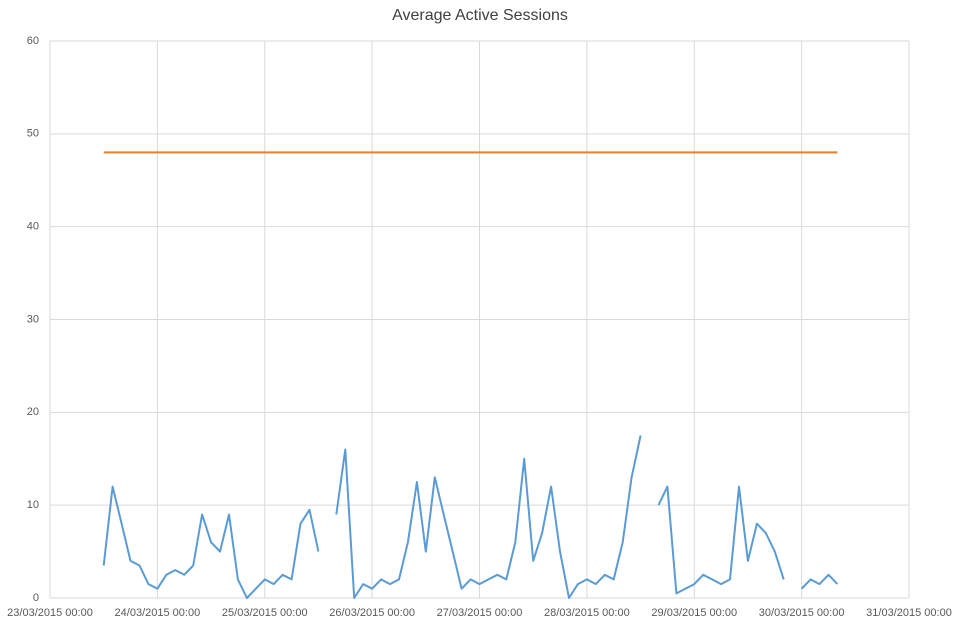 The height and width of the screenshot is (625, 959). Describe the element at coordinates (33, 41) in the screenshot. I see `y-tick-label: 60` at that location.